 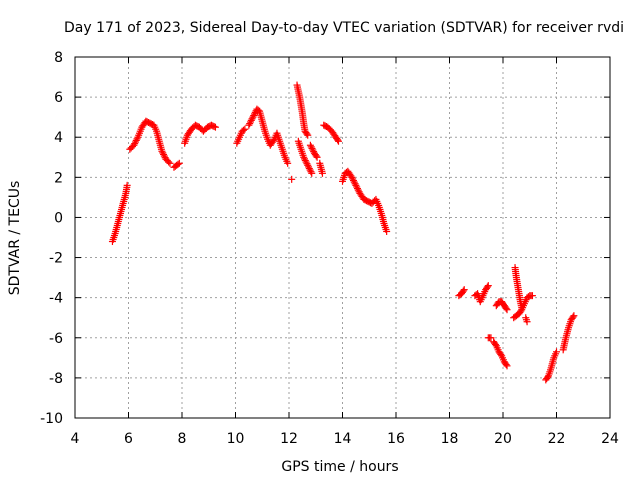 What do you see at coordinates (56, 379) in the screenshot?
I see `y-tick-label: -8` at bounding box center [56, 379].